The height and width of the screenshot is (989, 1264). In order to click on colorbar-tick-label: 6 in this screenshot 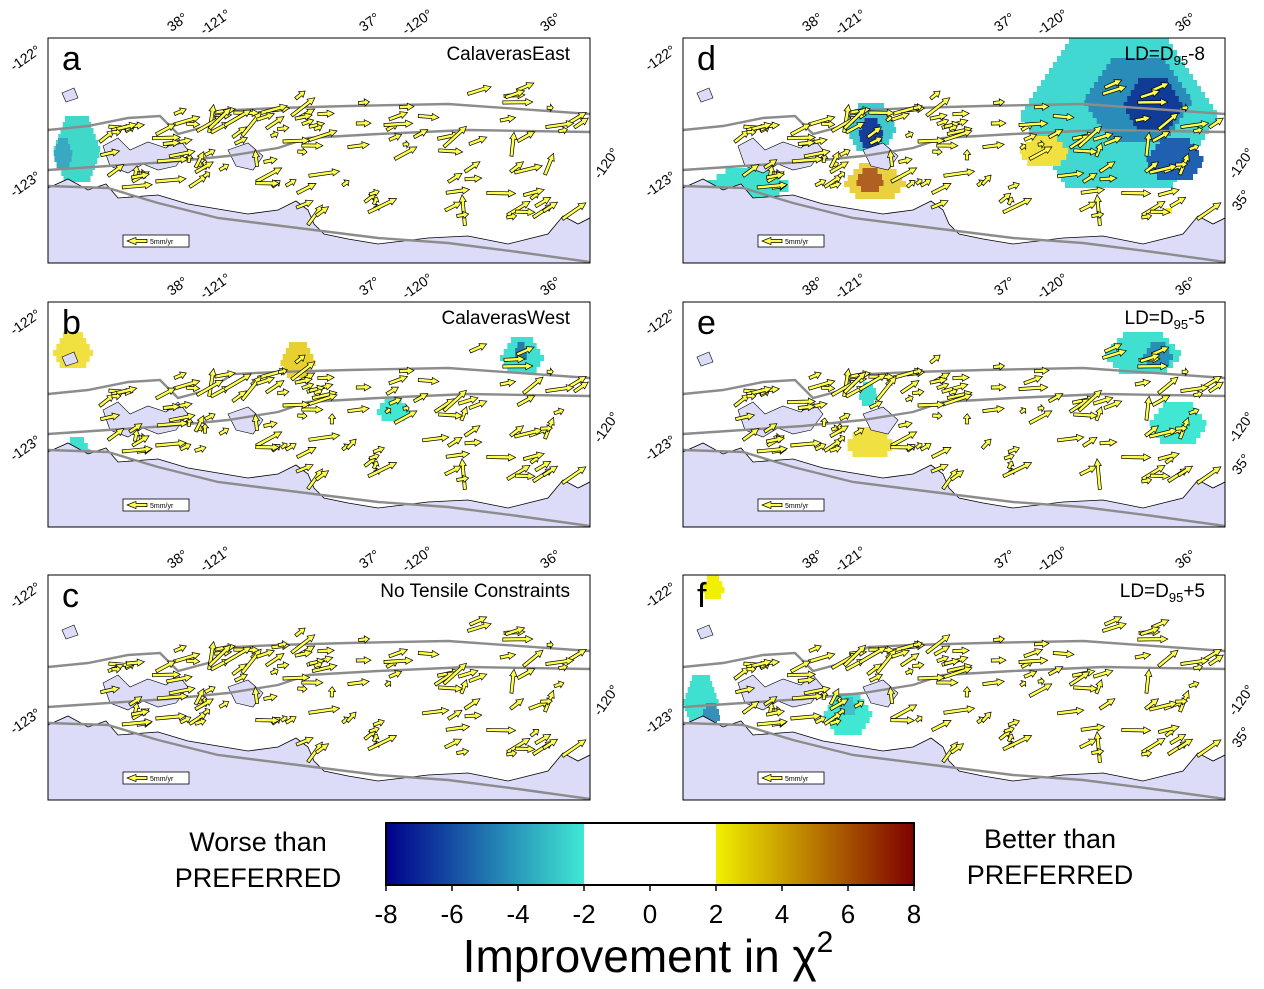, I will do `click(848, 914)`.